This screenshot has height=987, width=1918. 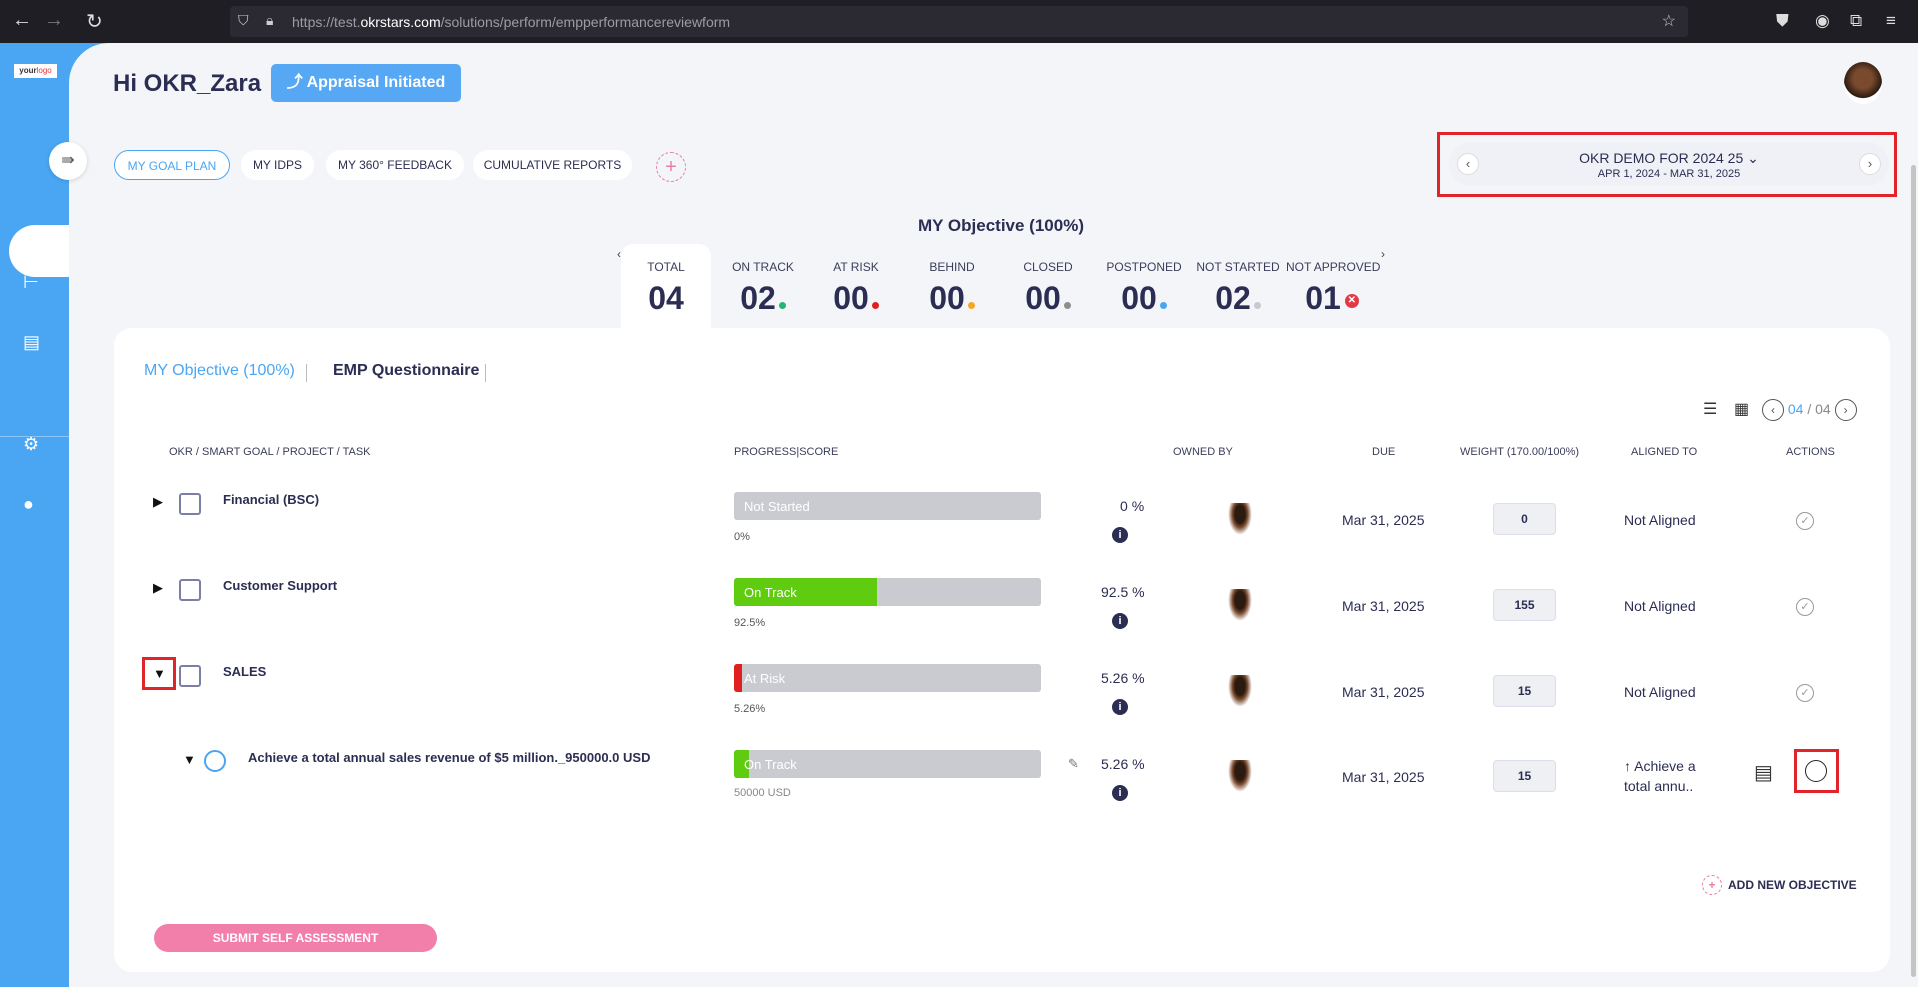 What do you see at coordinates (1763, 773) in the screenshot?
I see `checkin-form-icon: ▤` at bounding box center [1763, 773].